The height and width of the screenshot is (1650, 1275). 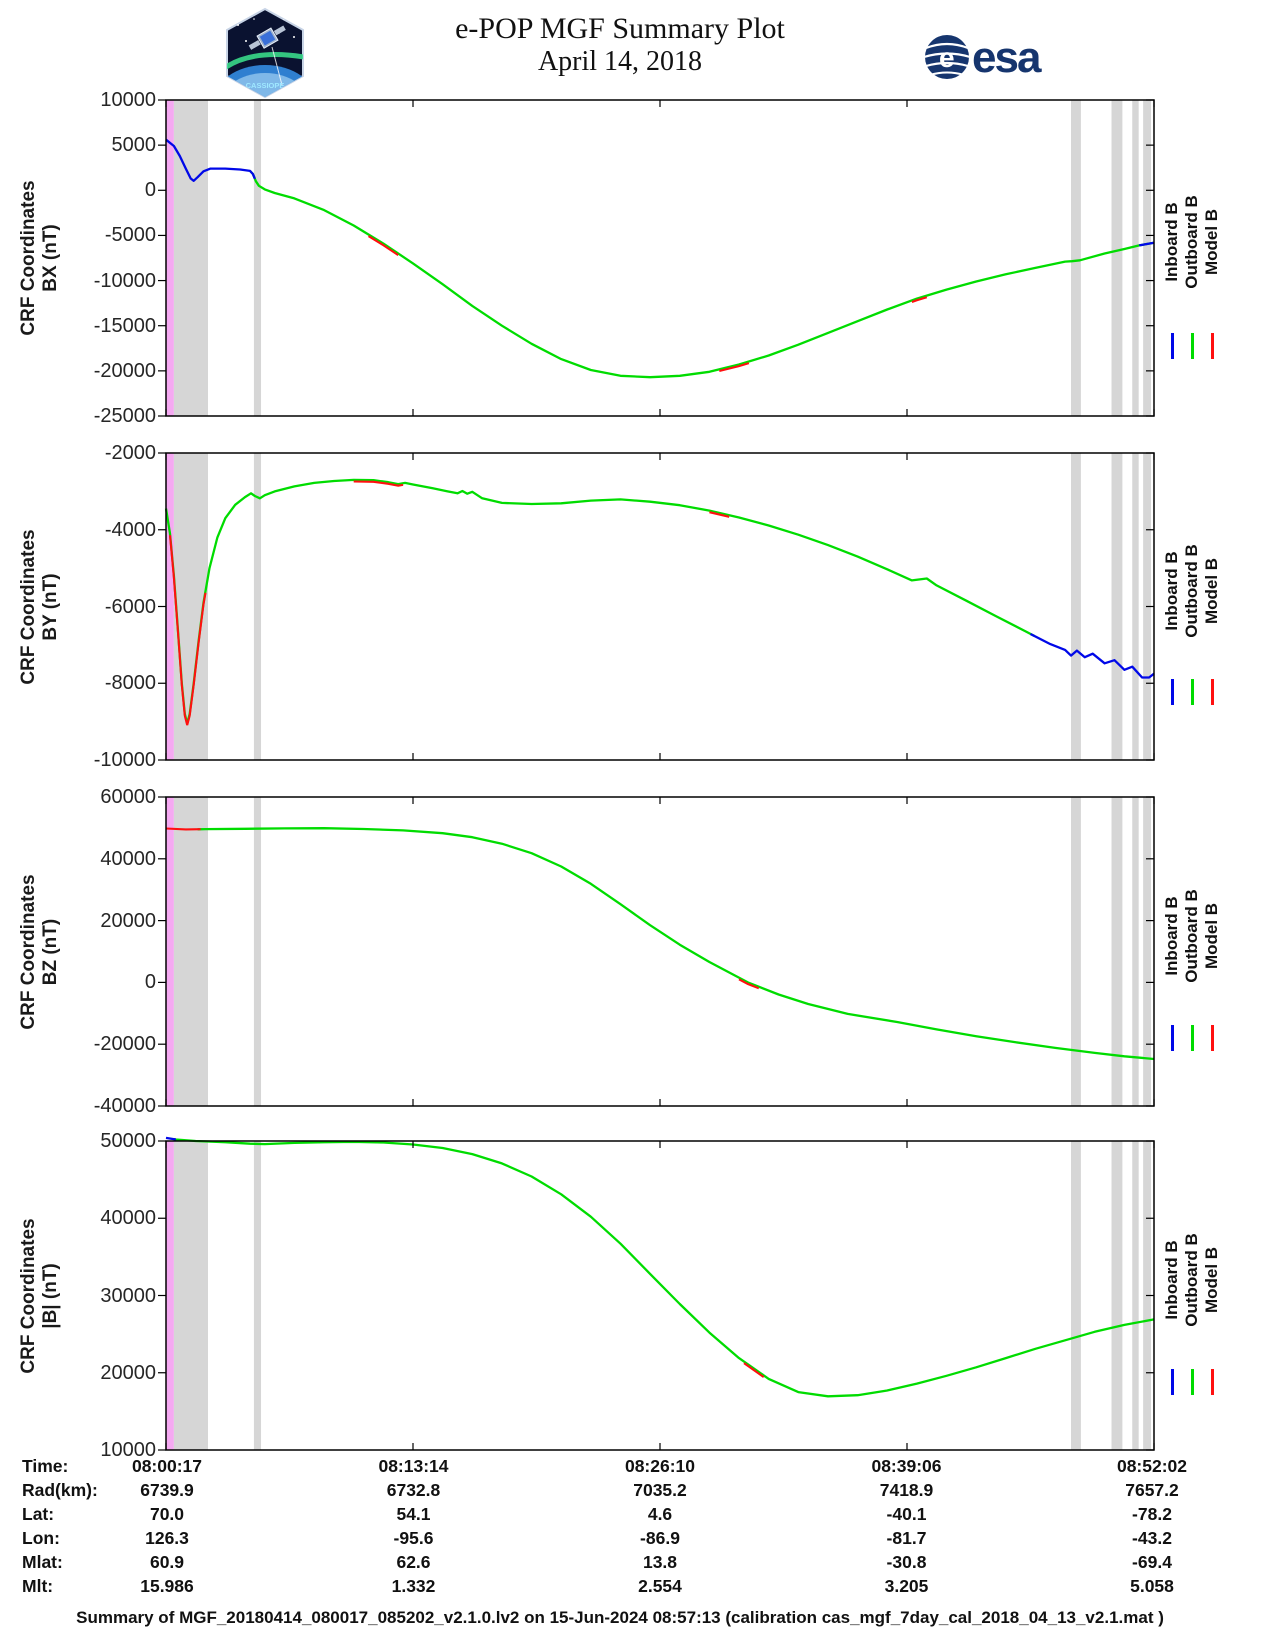 What do you see at coordinates (167, 1490) in the screenshot?
I see `table-cell: 6739.9` at bounding box center [167, 1490].